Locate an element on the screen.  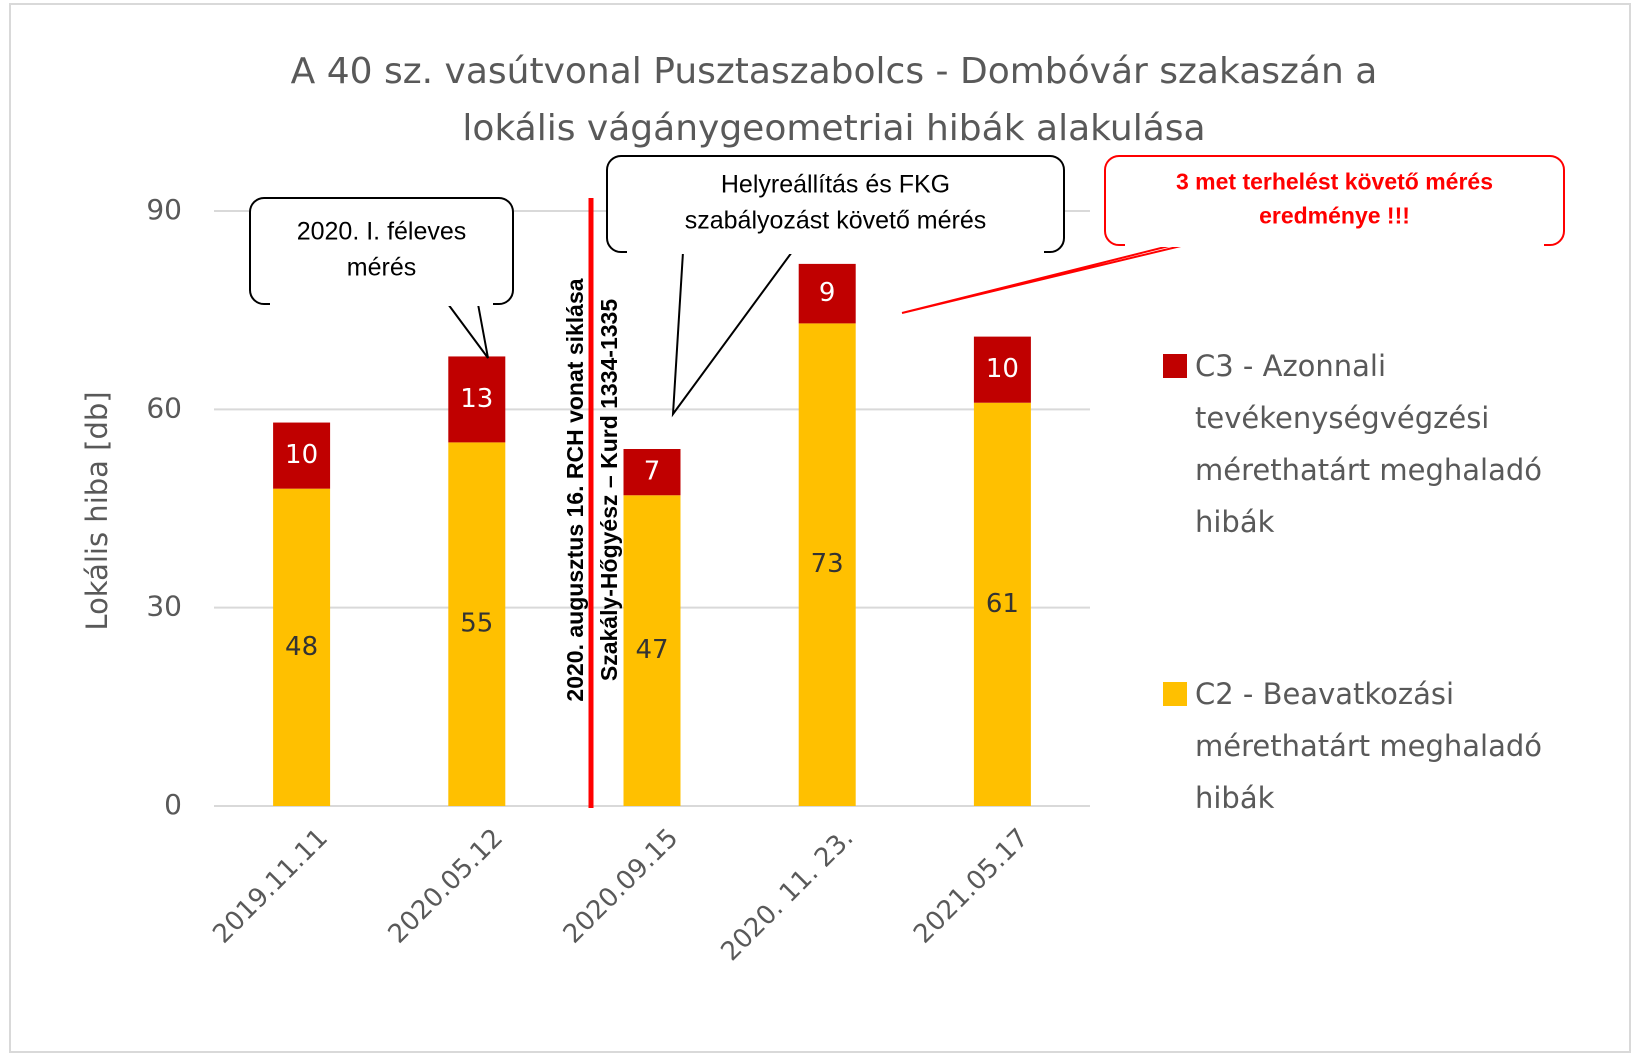
data-label: 47 is located at coordinates (651, 650).